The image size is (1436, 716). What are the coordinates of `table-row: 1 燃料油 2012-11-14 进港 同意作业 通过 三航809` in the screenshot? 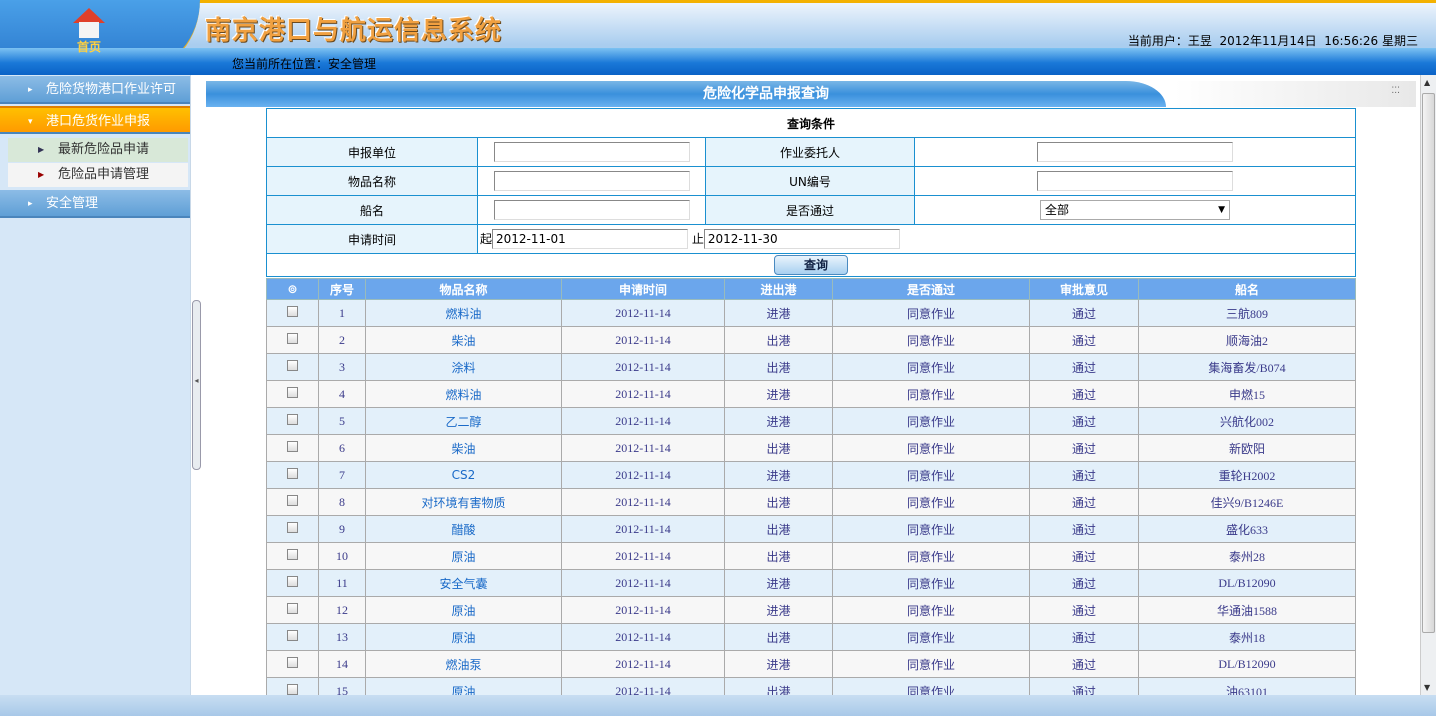 It's located at (811, 313).